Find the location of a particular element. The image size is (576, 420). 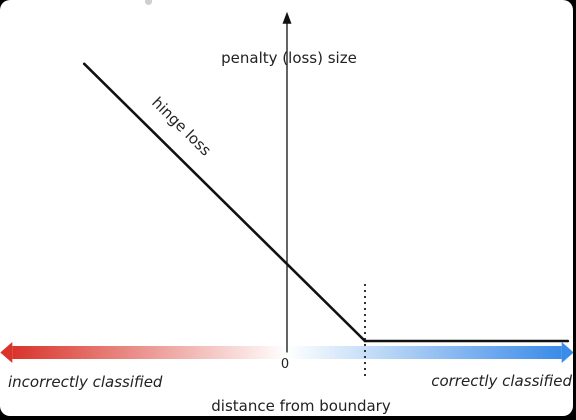

x-axis-label: distance from boundary is located at coordinates (301, 406).